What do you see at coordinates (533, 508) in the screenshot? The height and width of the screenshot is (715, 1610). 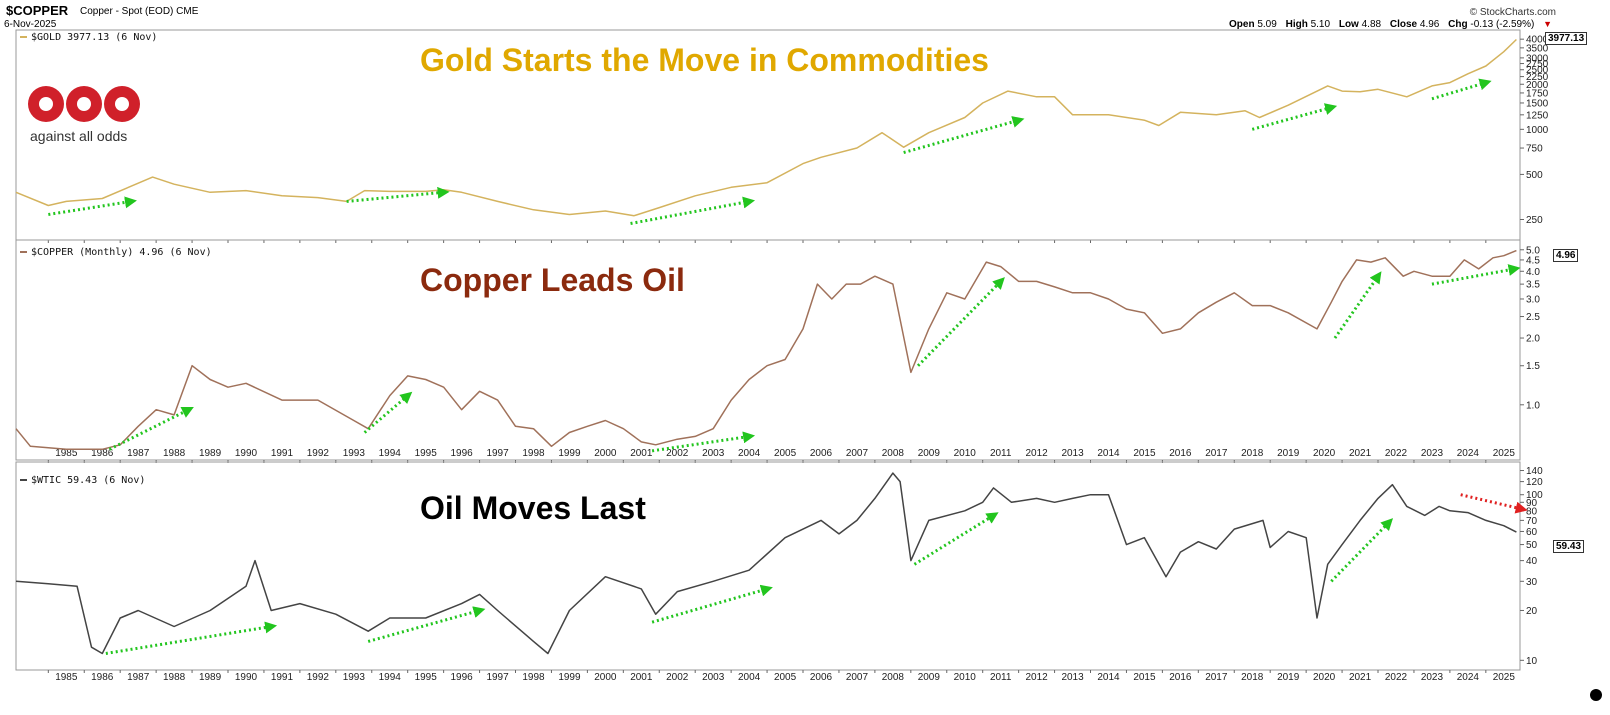 I see `oil-annotation: Oil Moves Last` at bounding box center [533, 508].